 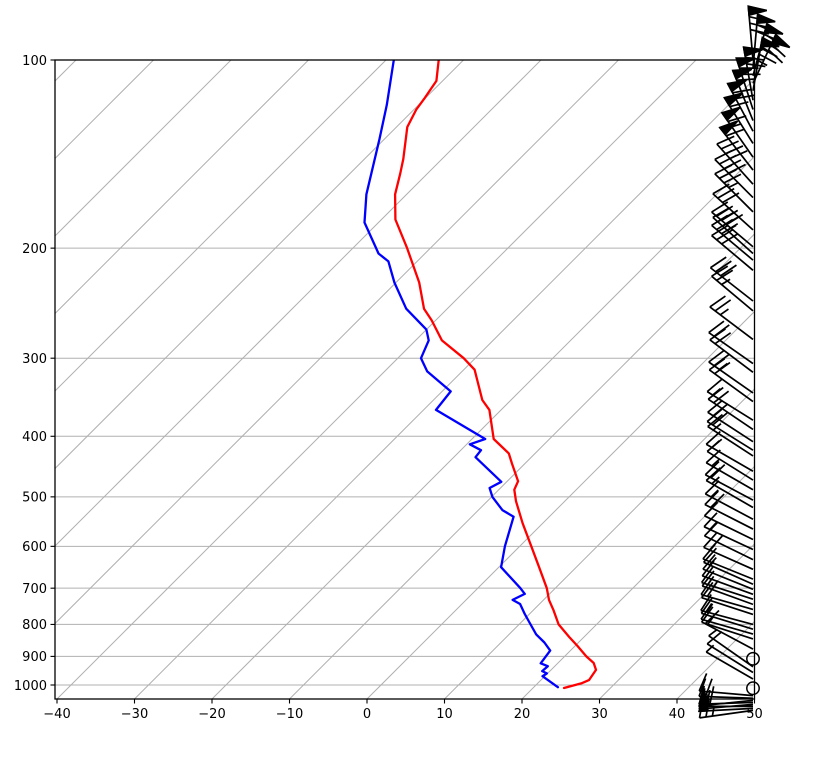 I want to click on calm-wind-circle-icon, so click(x=753, y=688).